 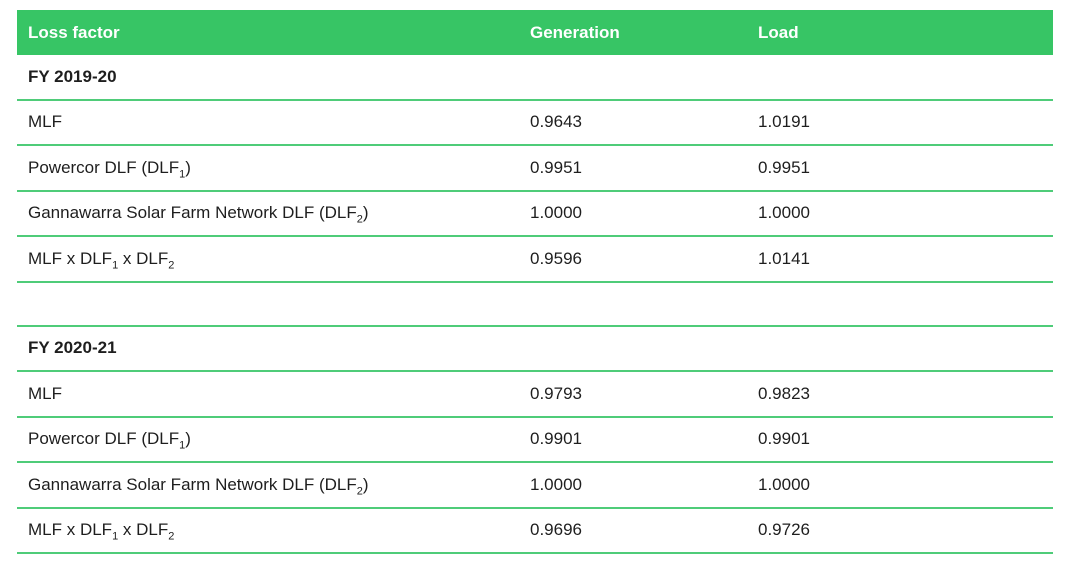 I want to click on generation-value: 0.9951, so click(x=556, y=167).